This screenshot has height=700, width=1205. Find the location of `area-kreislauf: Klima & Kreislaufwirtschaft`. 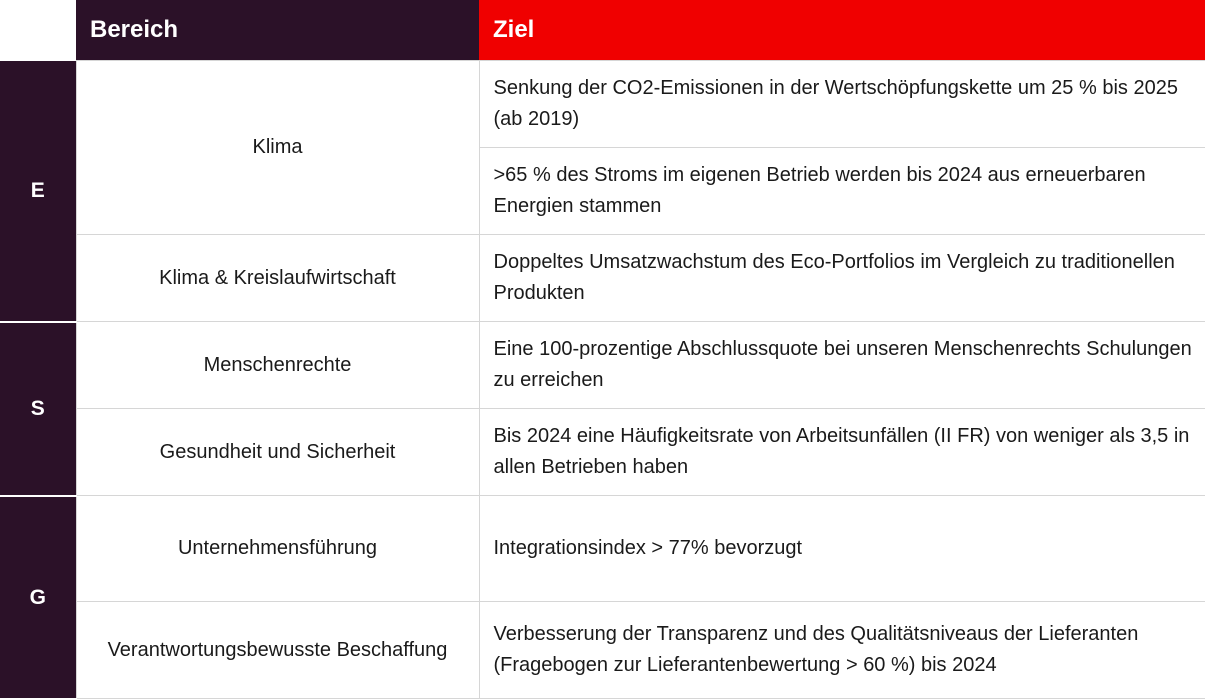

area-kreislauf: Klima & Kreislaufwirtschaft is located at coordinates (277, 278).